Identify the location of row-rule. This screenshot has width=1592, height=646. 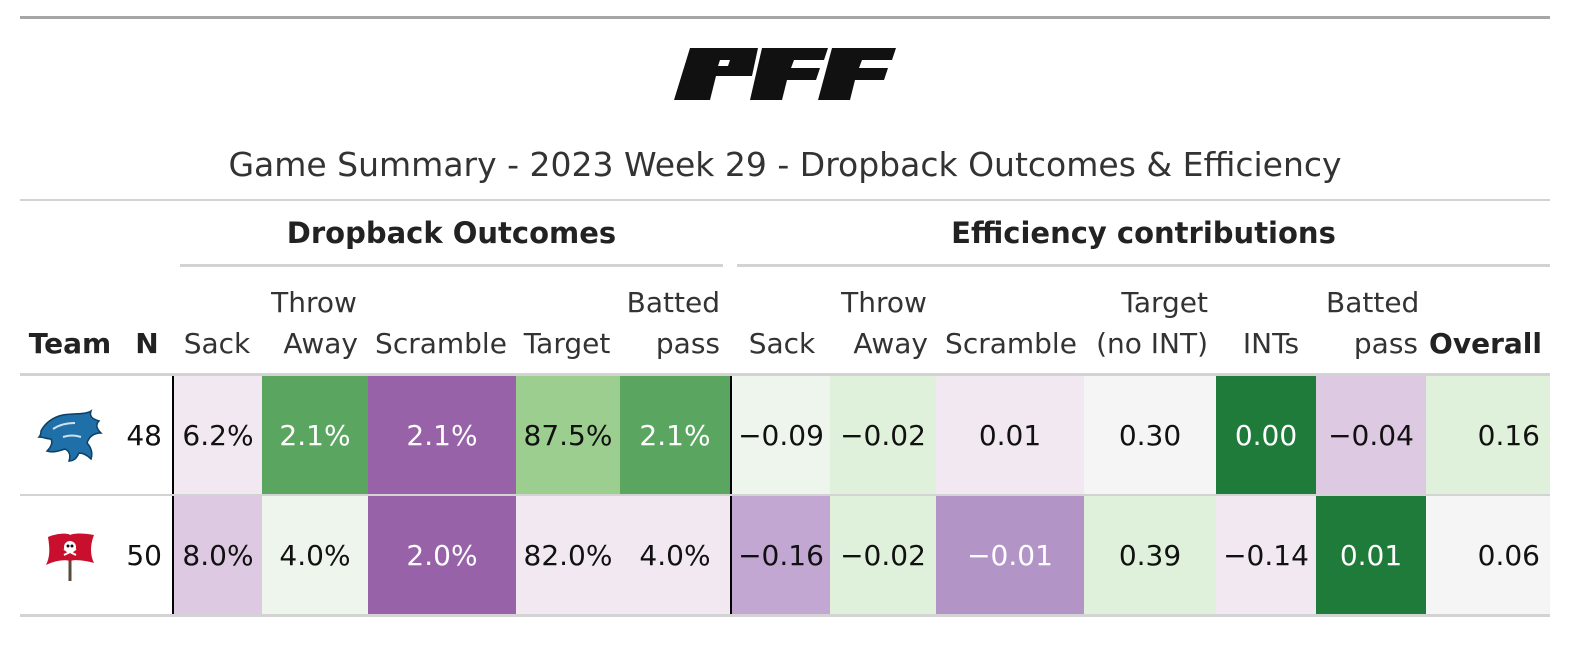
(785, 495).